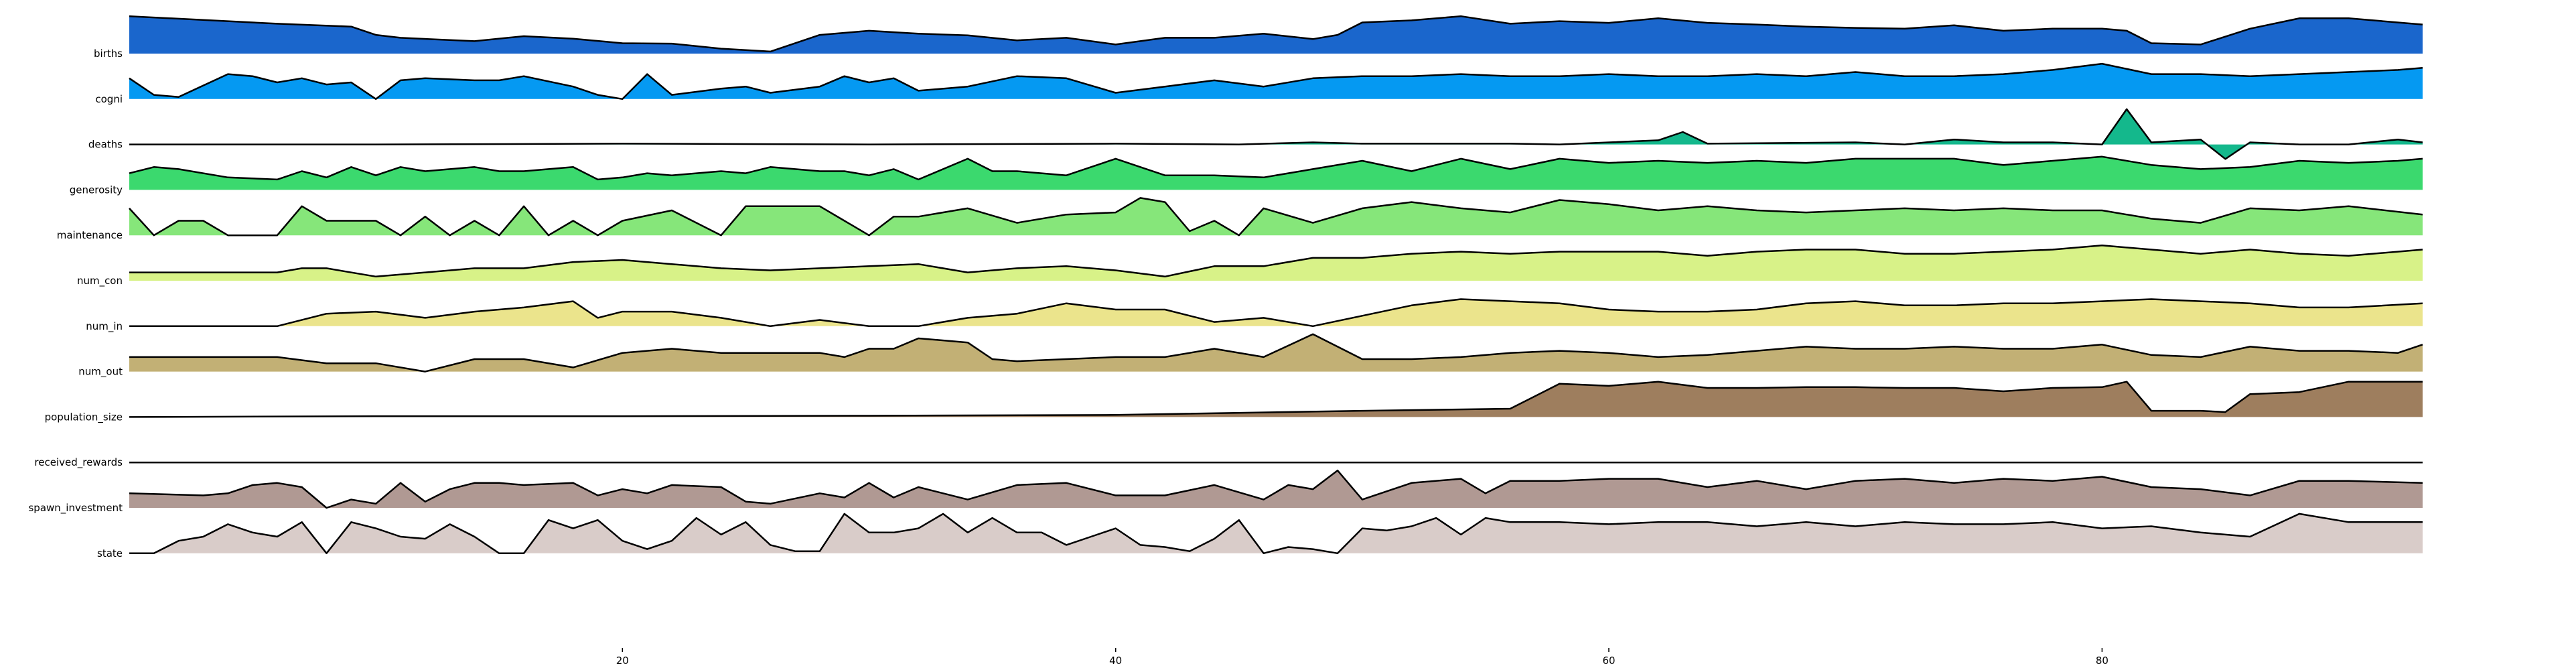 The image size is (2576, 670). Describe the element at coordinates (100, 373) in the screenshot. I see `row-label-num-out: num_out` at that location.